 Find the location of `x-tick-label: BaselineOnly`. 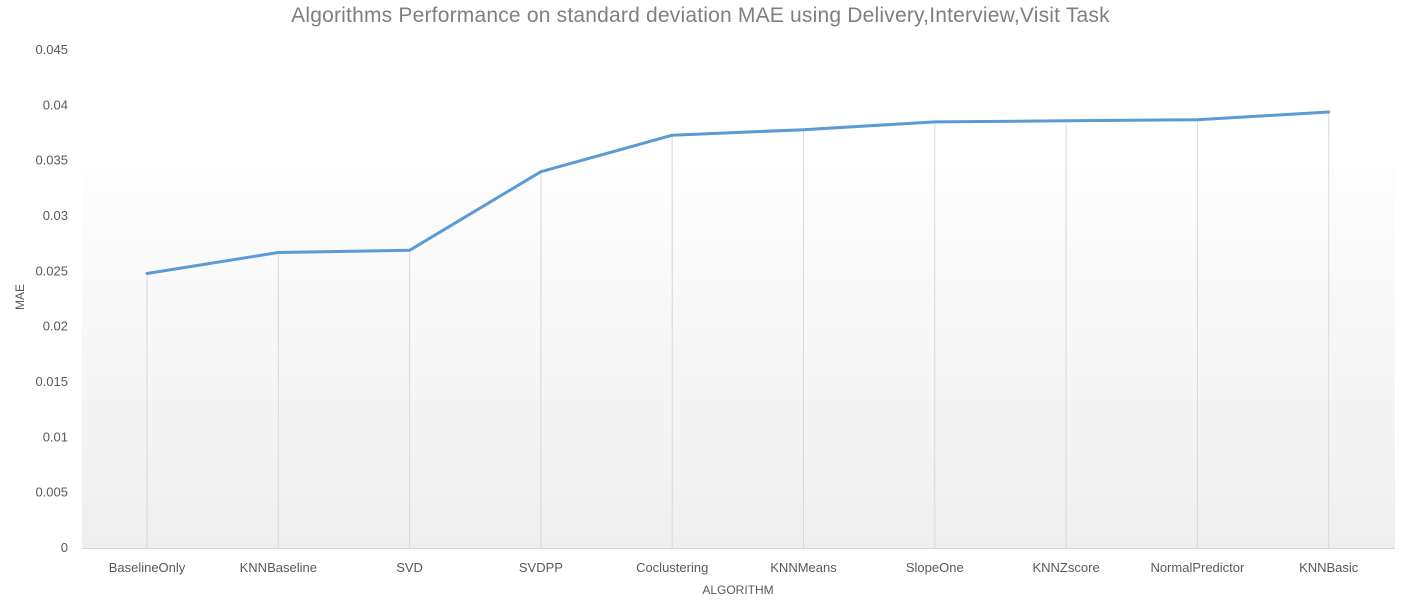

x-tick-label: BaselineOnly is located at coordinates (147, 567).